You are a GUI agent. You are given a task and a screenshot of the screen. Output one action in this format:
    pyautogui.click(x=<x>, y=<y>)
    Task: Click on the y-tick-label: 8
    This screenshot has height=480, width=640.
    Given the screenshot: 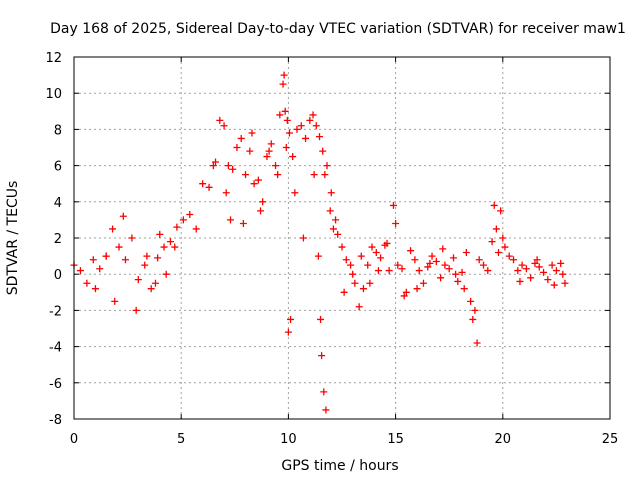 What is the action you would take?
    pyautogui.click(x=58, y=130)
    